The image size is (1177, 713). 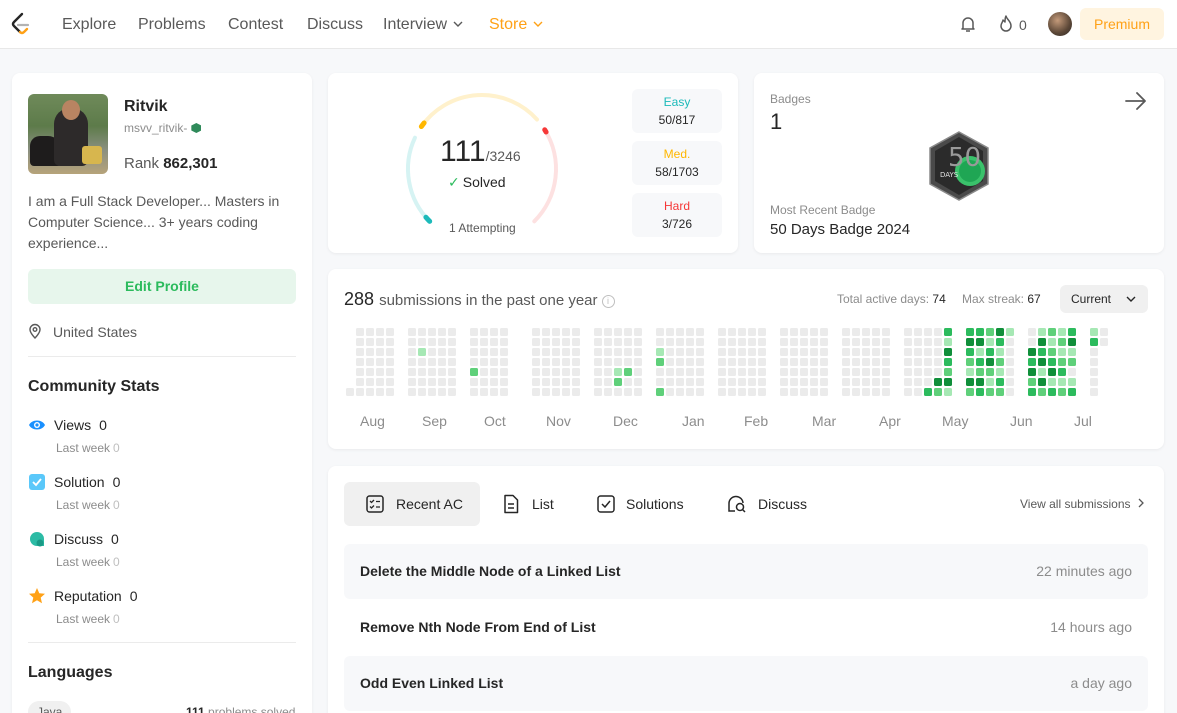 I want to click on nav-explore: Explore, so click(x=89, y=24).